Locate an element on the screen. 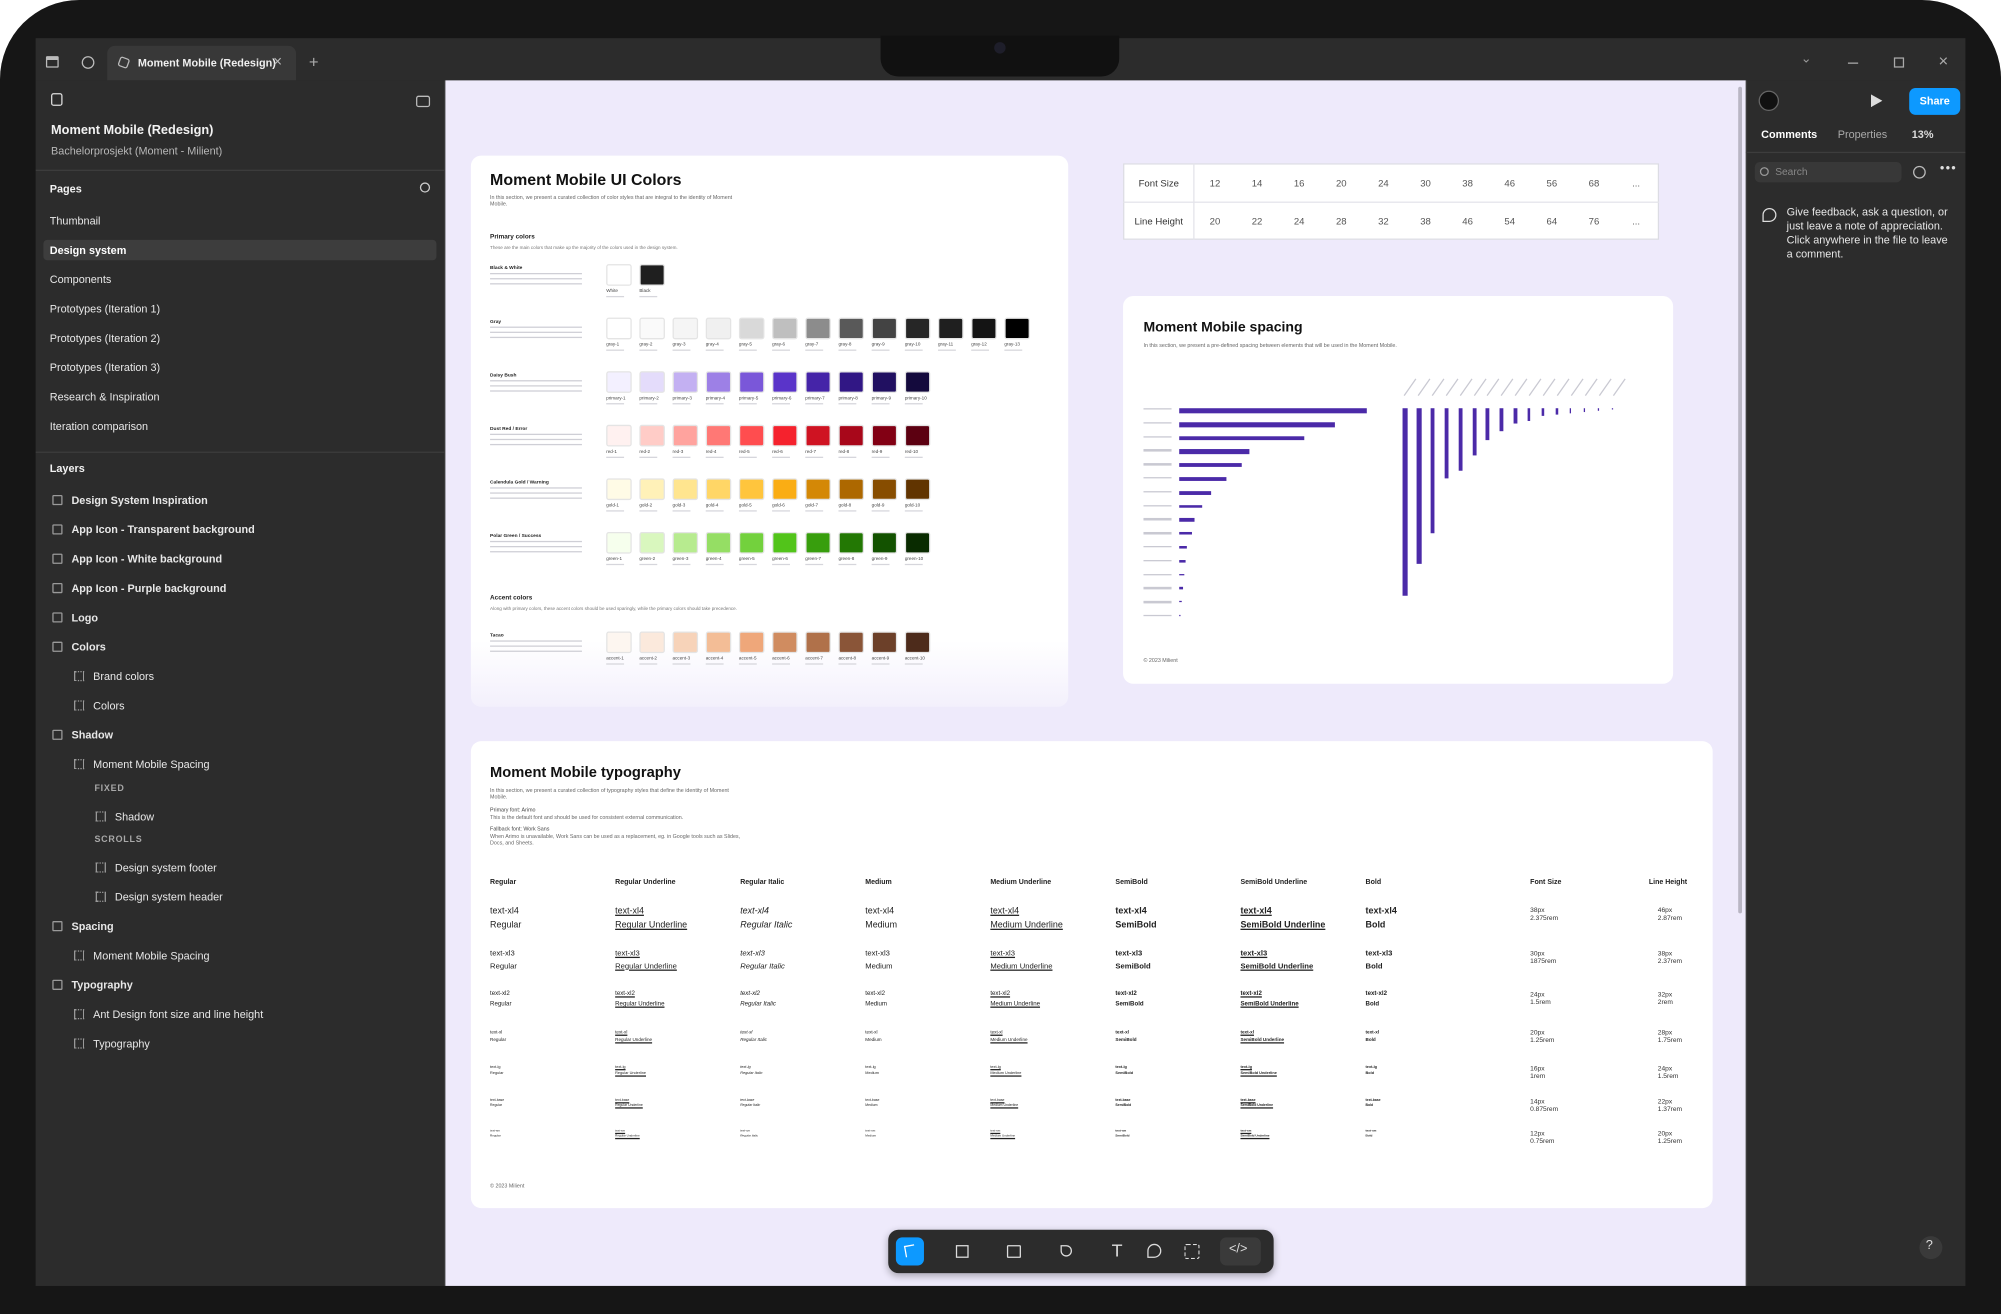  page-selected is located at coordinates (240, 250).